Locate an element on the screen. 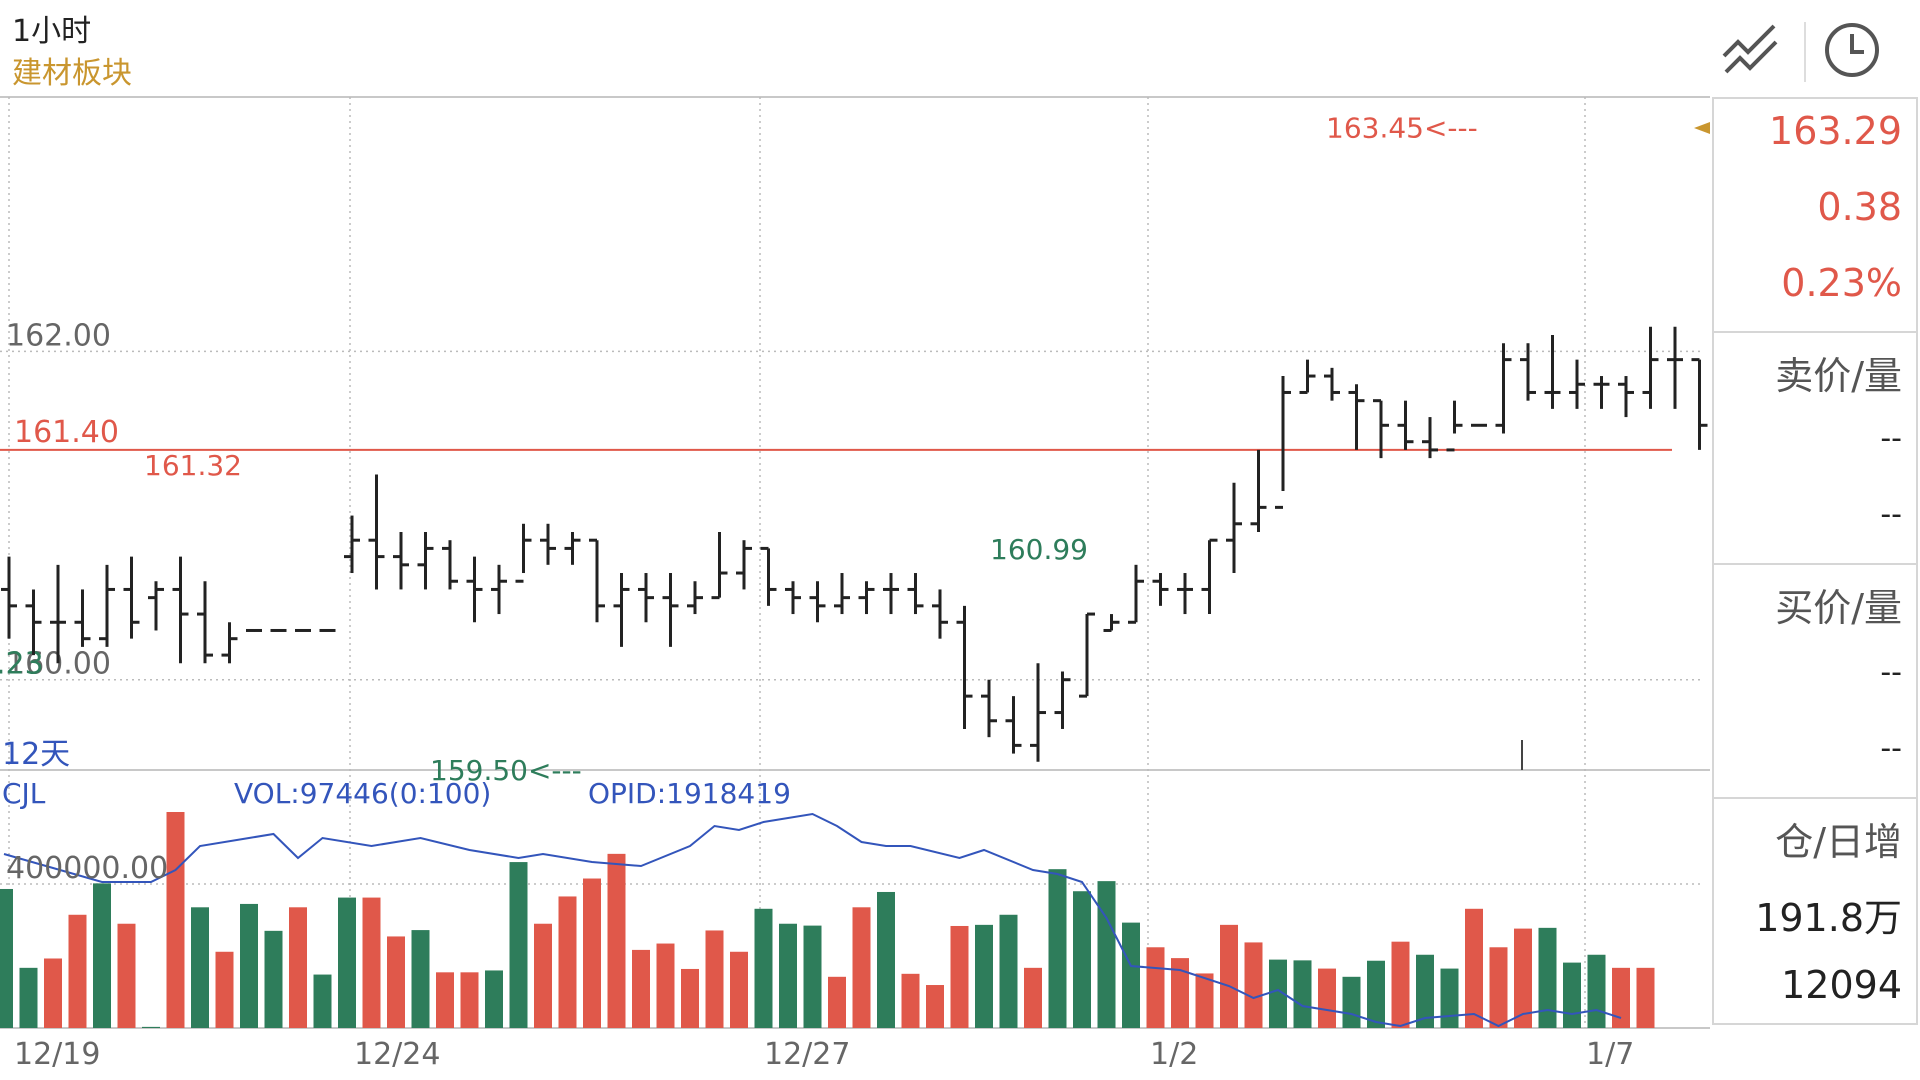 This screenshot has width=1920, height=1080. bid-price: -- is located at coordinates (1891, 672).